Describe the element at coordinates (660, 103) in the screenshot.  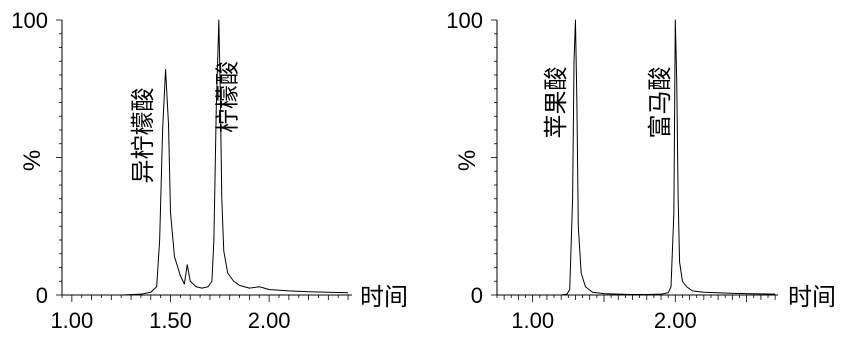
I see `peak-annotation: 富马酸` at that location.